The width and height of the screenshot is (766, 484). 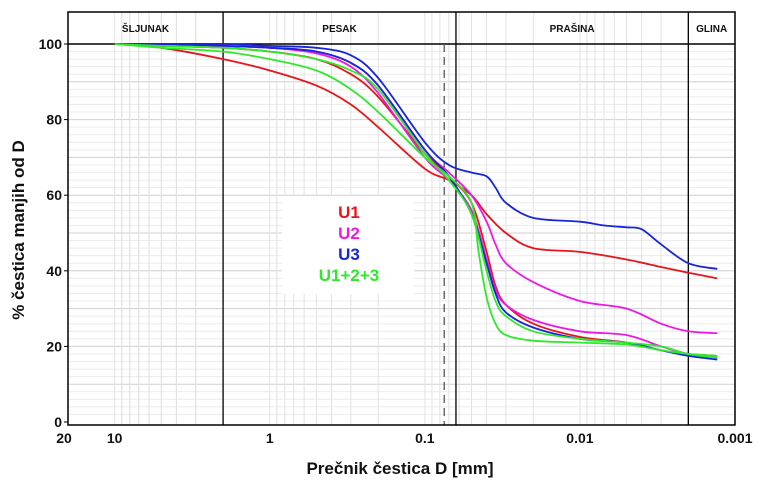 I want to click on x-tick-label: 1, so click(x=270, y=438).